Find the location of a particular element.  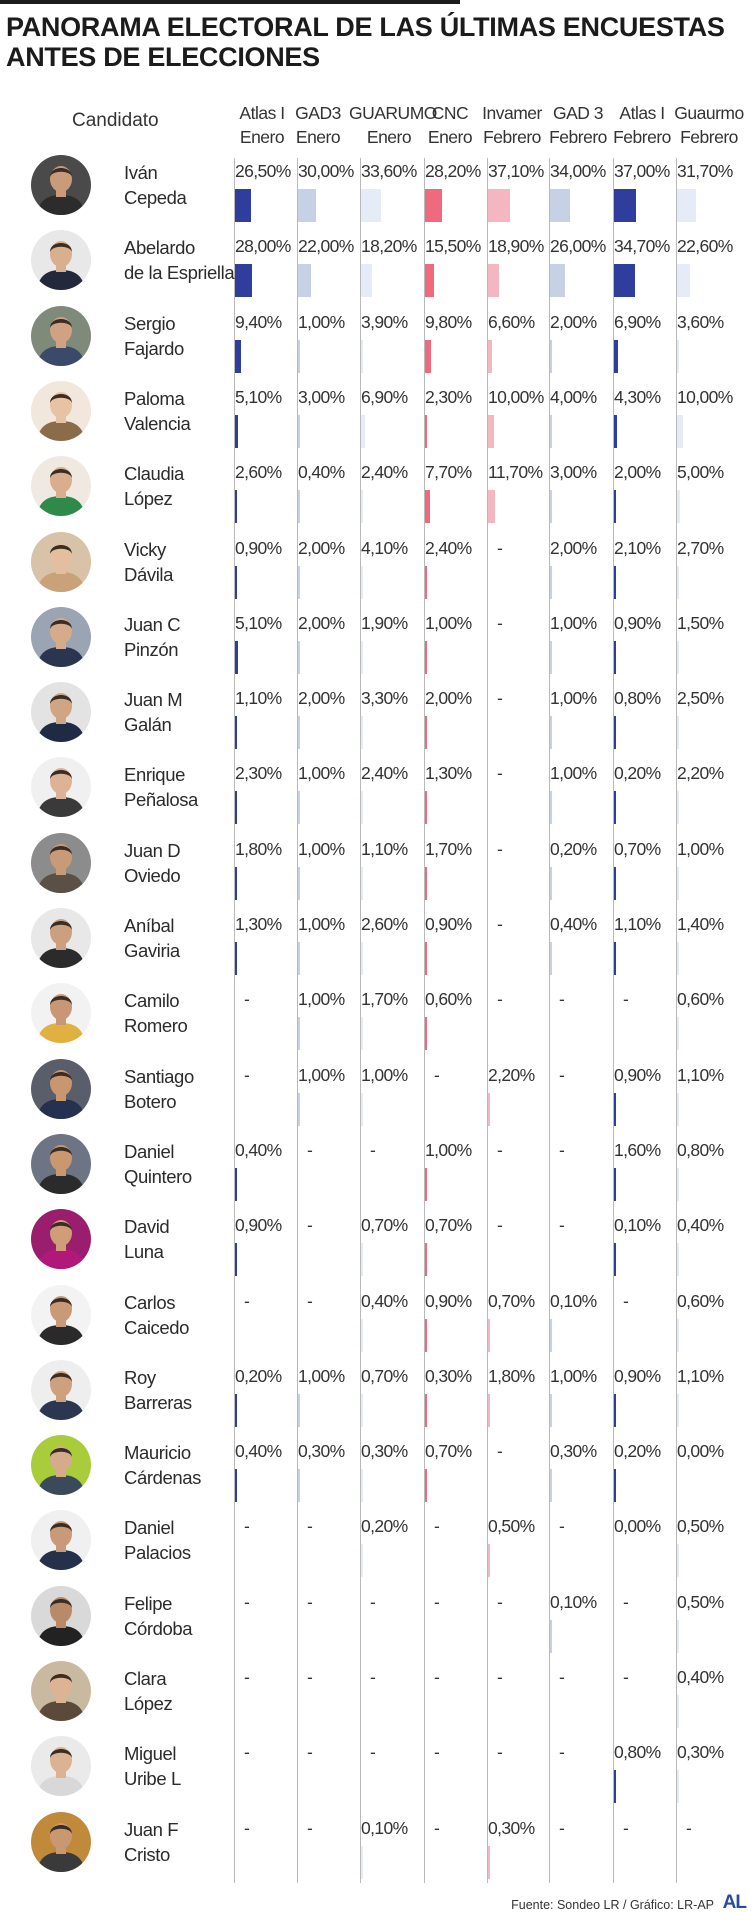

column-pollster: GAD 3 is located at coordinates (578, 113).